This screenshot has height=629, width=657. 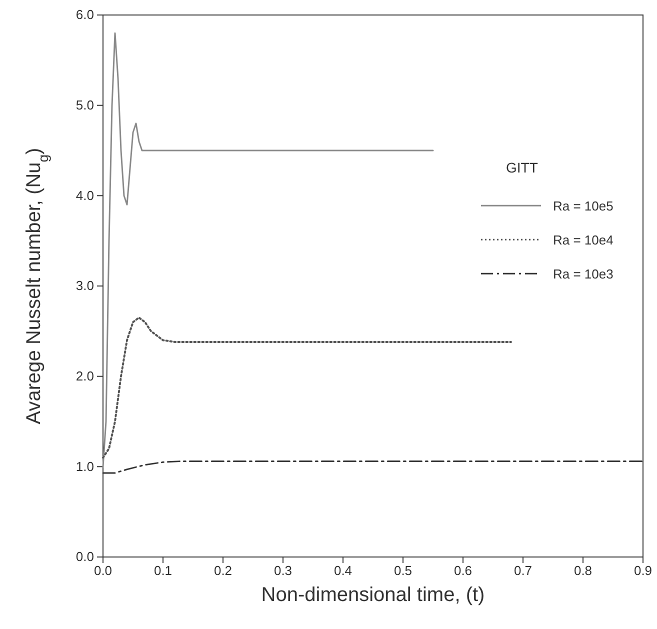 I want to click on y-tick-label: 3.0, so click(x=85, y=286).